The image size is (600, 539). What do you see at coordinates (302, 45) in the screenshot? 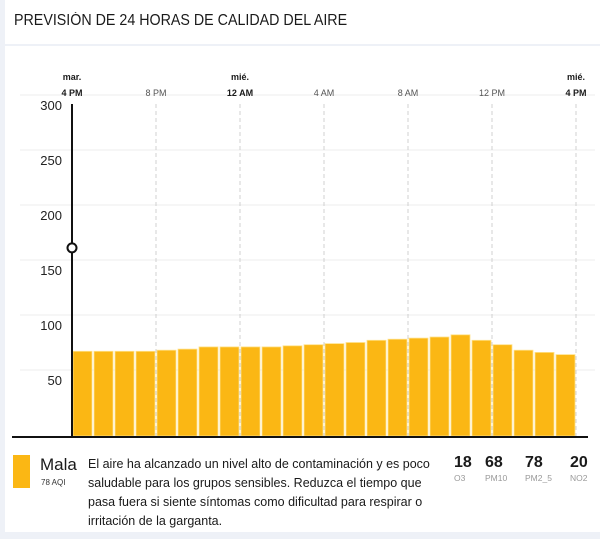
I see `title-divider` at bounding box center [302, 45].